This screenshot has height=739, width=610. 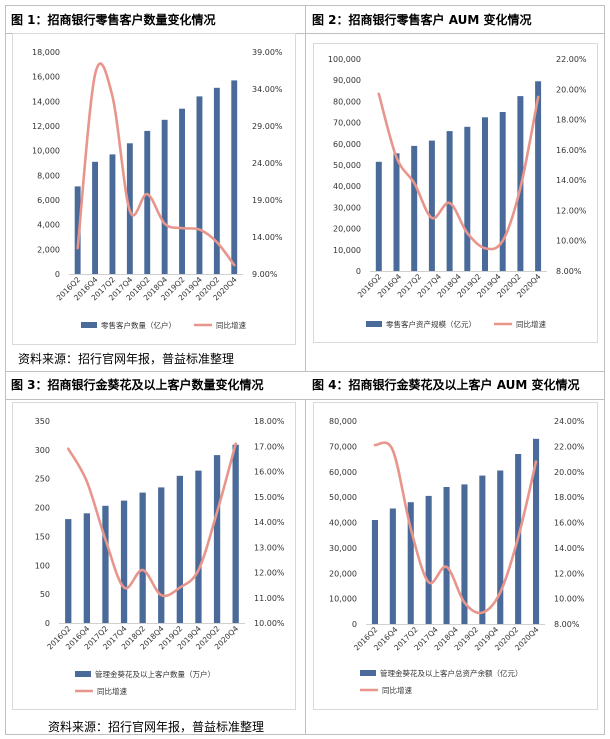 What do you see at coordinates (48, 249) in the screenshot?
I see `left-axis-tick-label: 2,000` at bounding box center [48, 249].